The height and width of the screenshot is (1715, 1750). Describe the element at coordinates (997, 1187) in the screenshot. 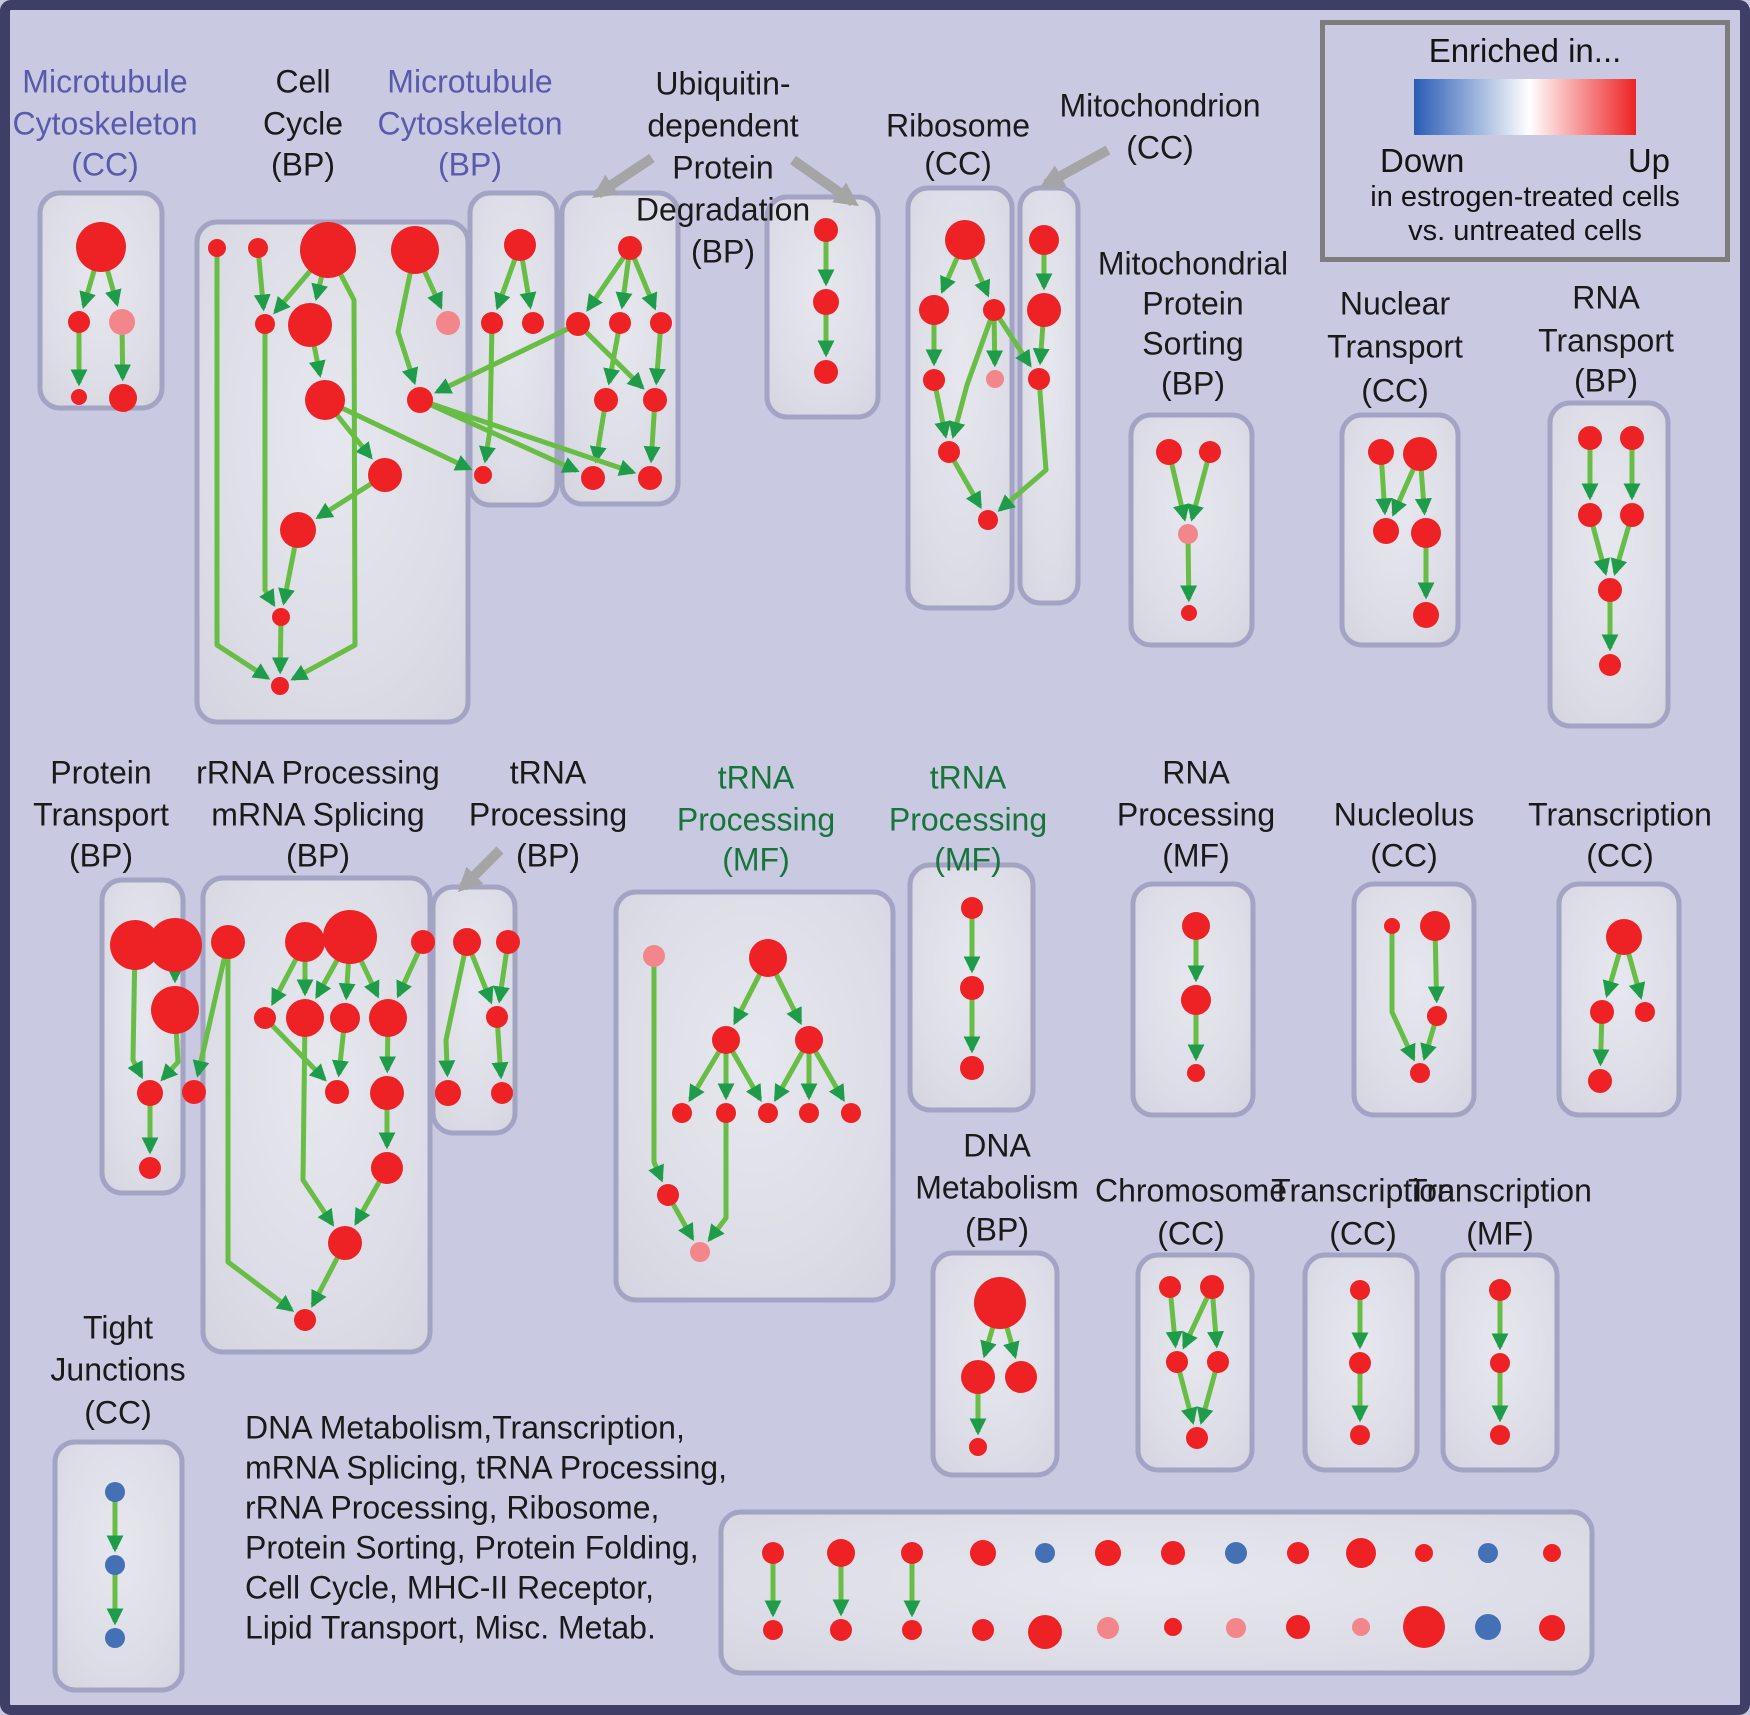

I see `cluster-label-line: Metabolism` at that location.